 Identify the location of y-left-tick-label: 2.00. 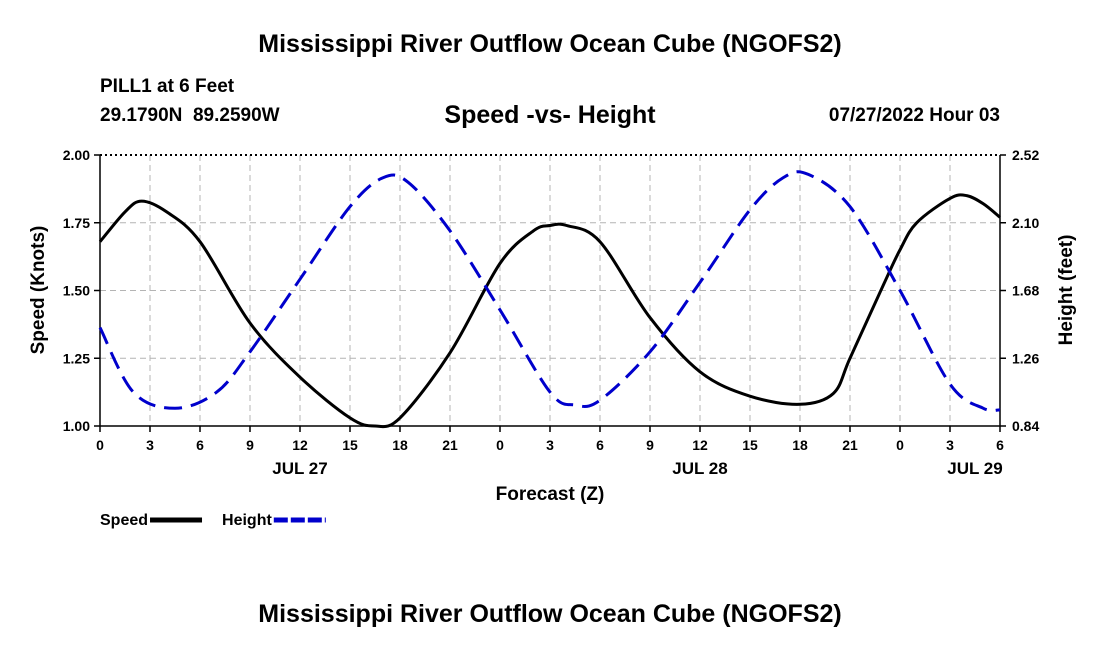
(76, 155).